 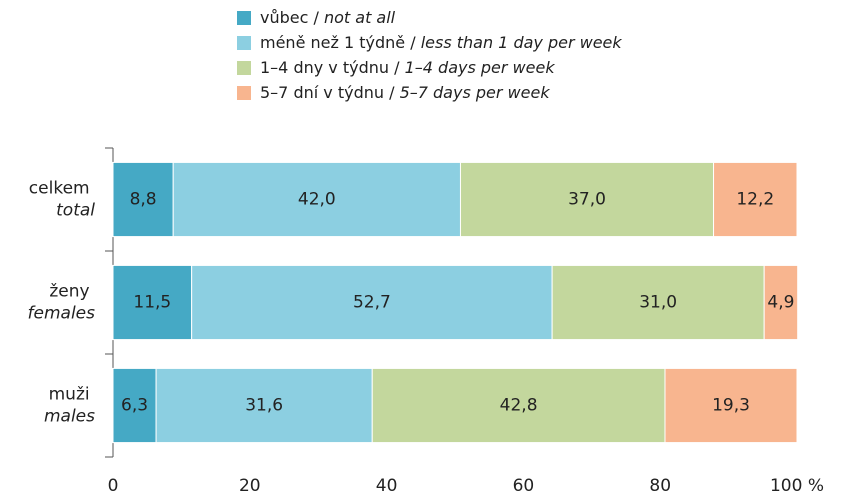 I want to click on value-label: 42,0, so click(x=317, y=200).